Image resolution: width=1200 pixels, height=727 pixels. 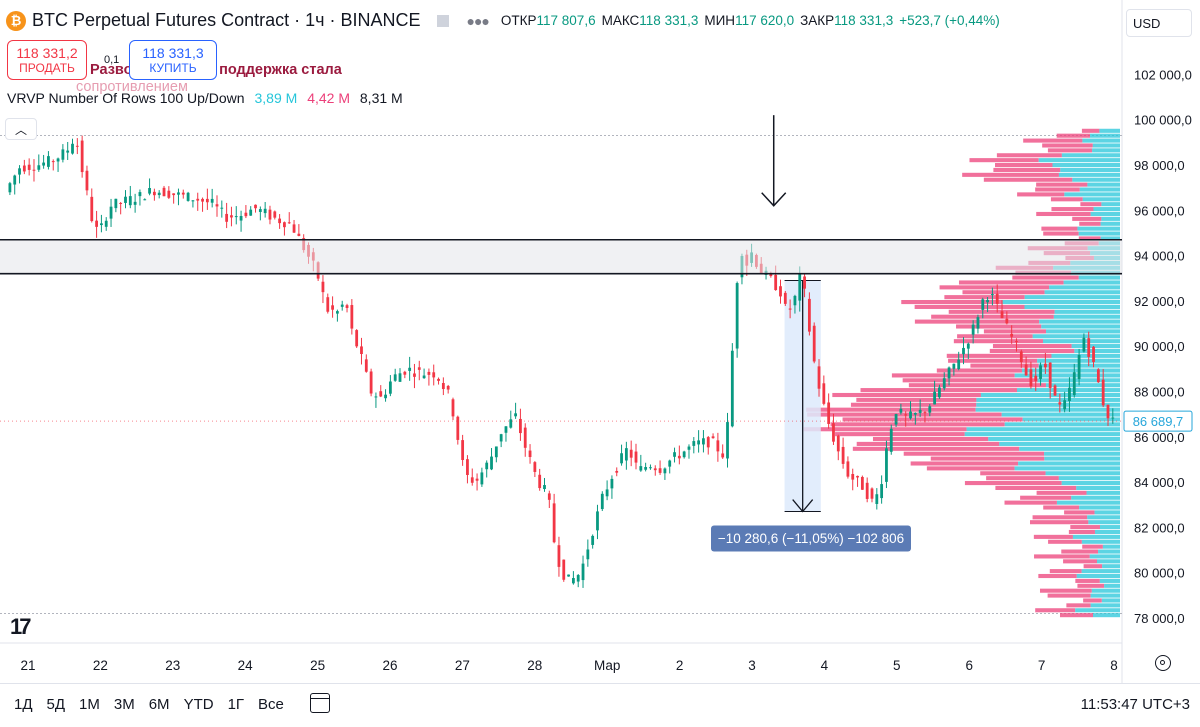 What do you see at coordinates (23, 704) in the screenshot?
I see `period-1d: 1Д` at bounding box center [23, 704].